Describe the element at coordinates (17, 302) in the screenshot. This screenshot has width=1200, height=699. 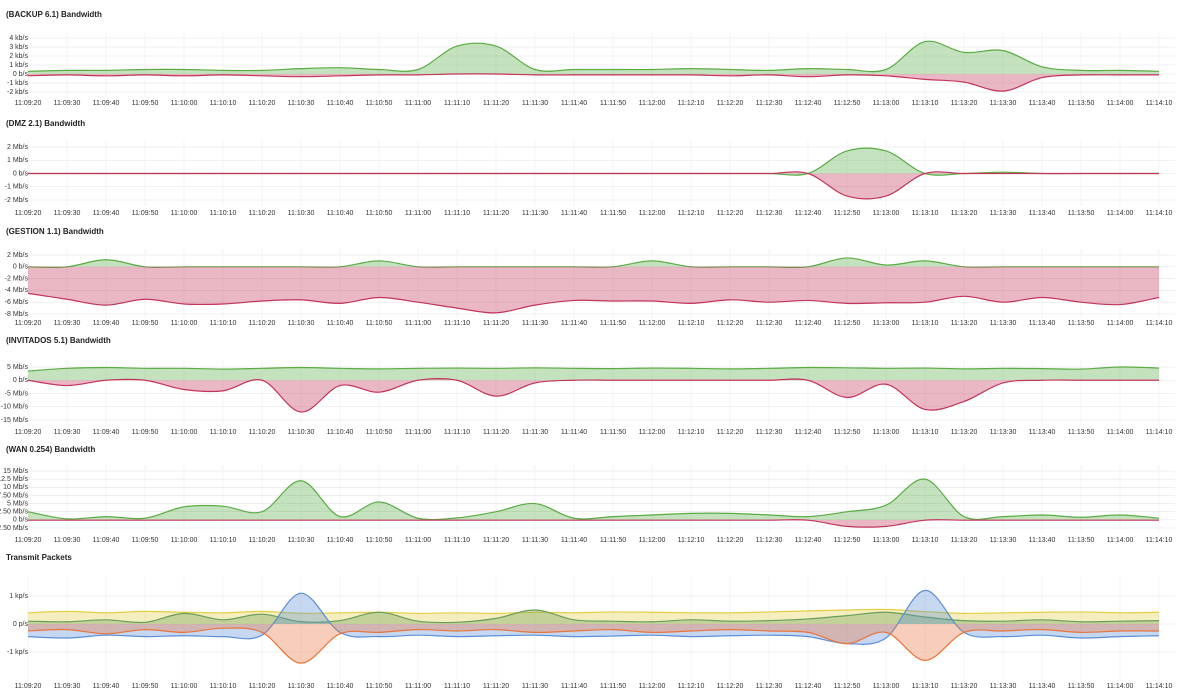
I see `y-tick-label: -6 Mb/s` at that location.